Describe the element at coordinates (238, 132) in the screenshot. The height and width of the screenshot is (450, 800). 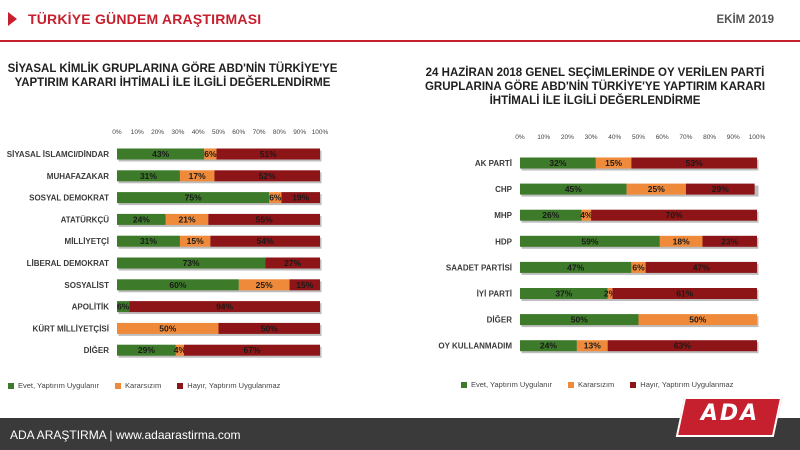
I see `x-tick-label: 60%` at that location.